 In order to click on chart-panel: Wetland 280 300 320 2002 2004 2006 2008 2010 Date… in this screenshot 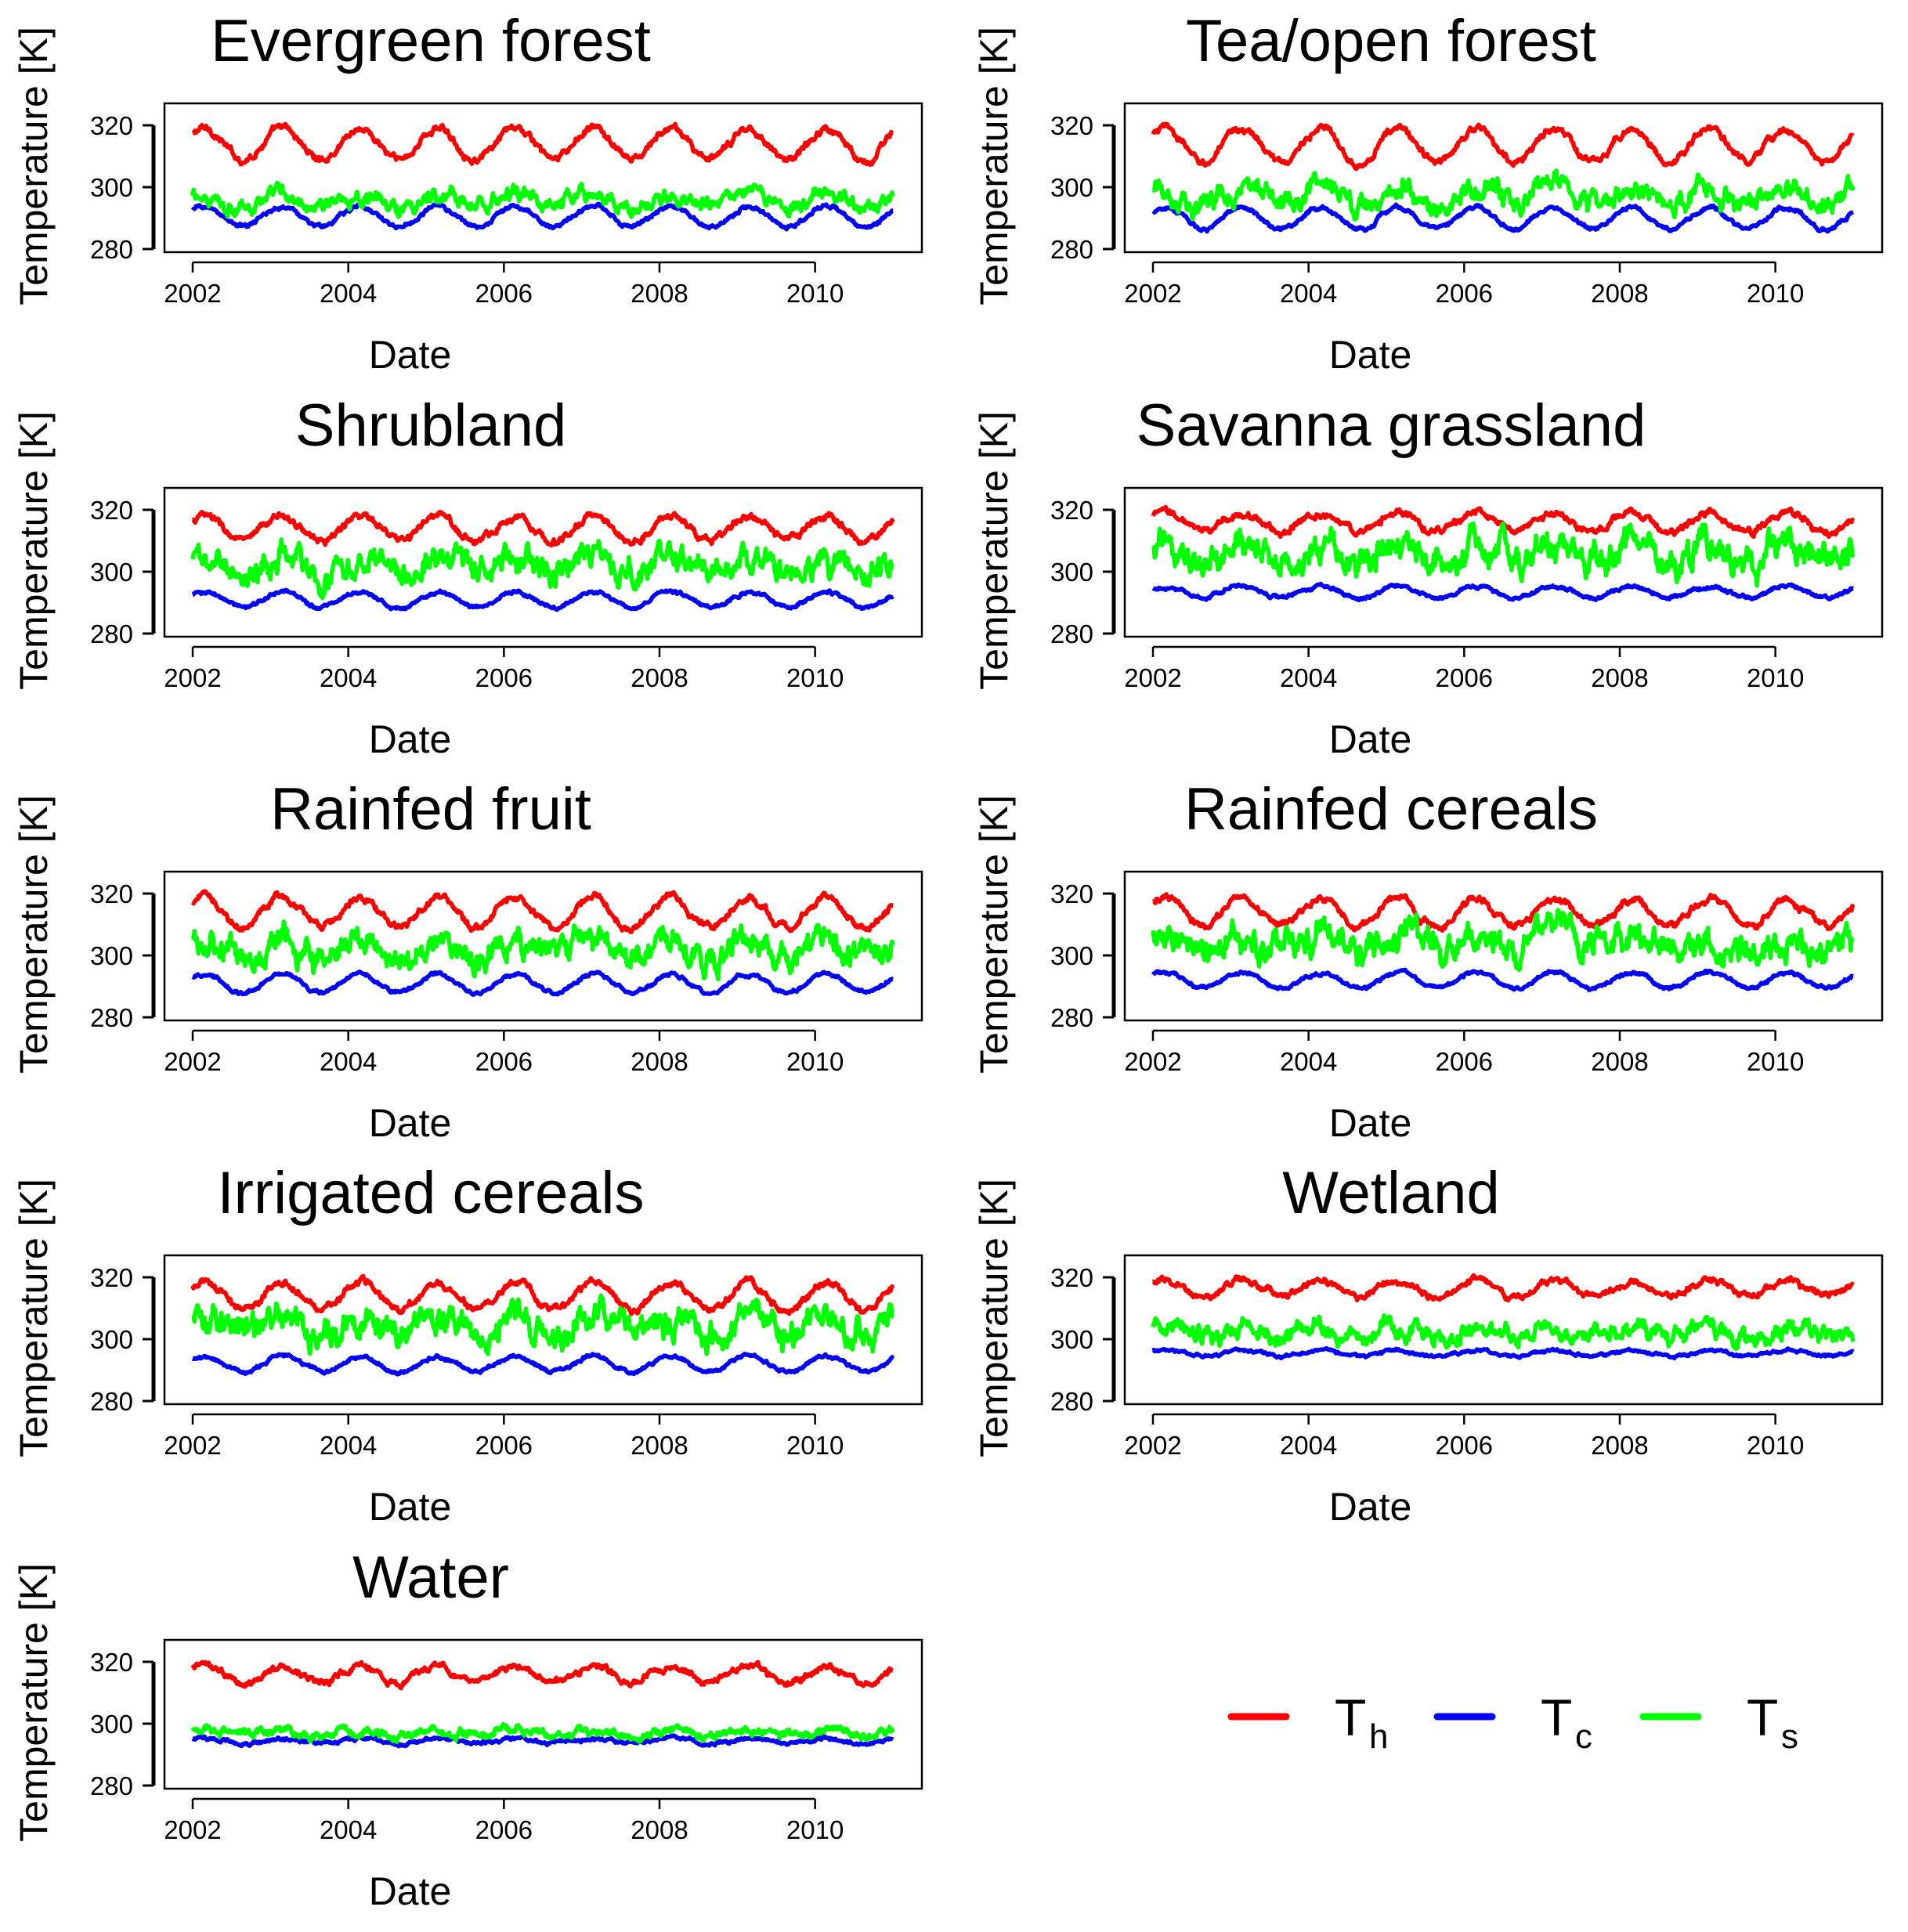, I will do `click(1428, 1345)`.